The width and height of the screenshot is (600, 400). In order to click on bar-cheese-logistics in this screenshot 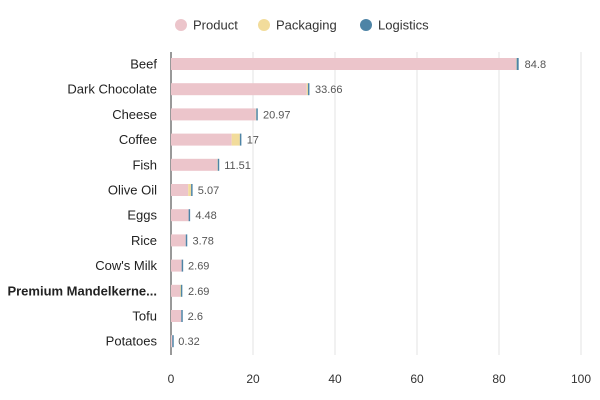, I will do `click(257, 114)`.